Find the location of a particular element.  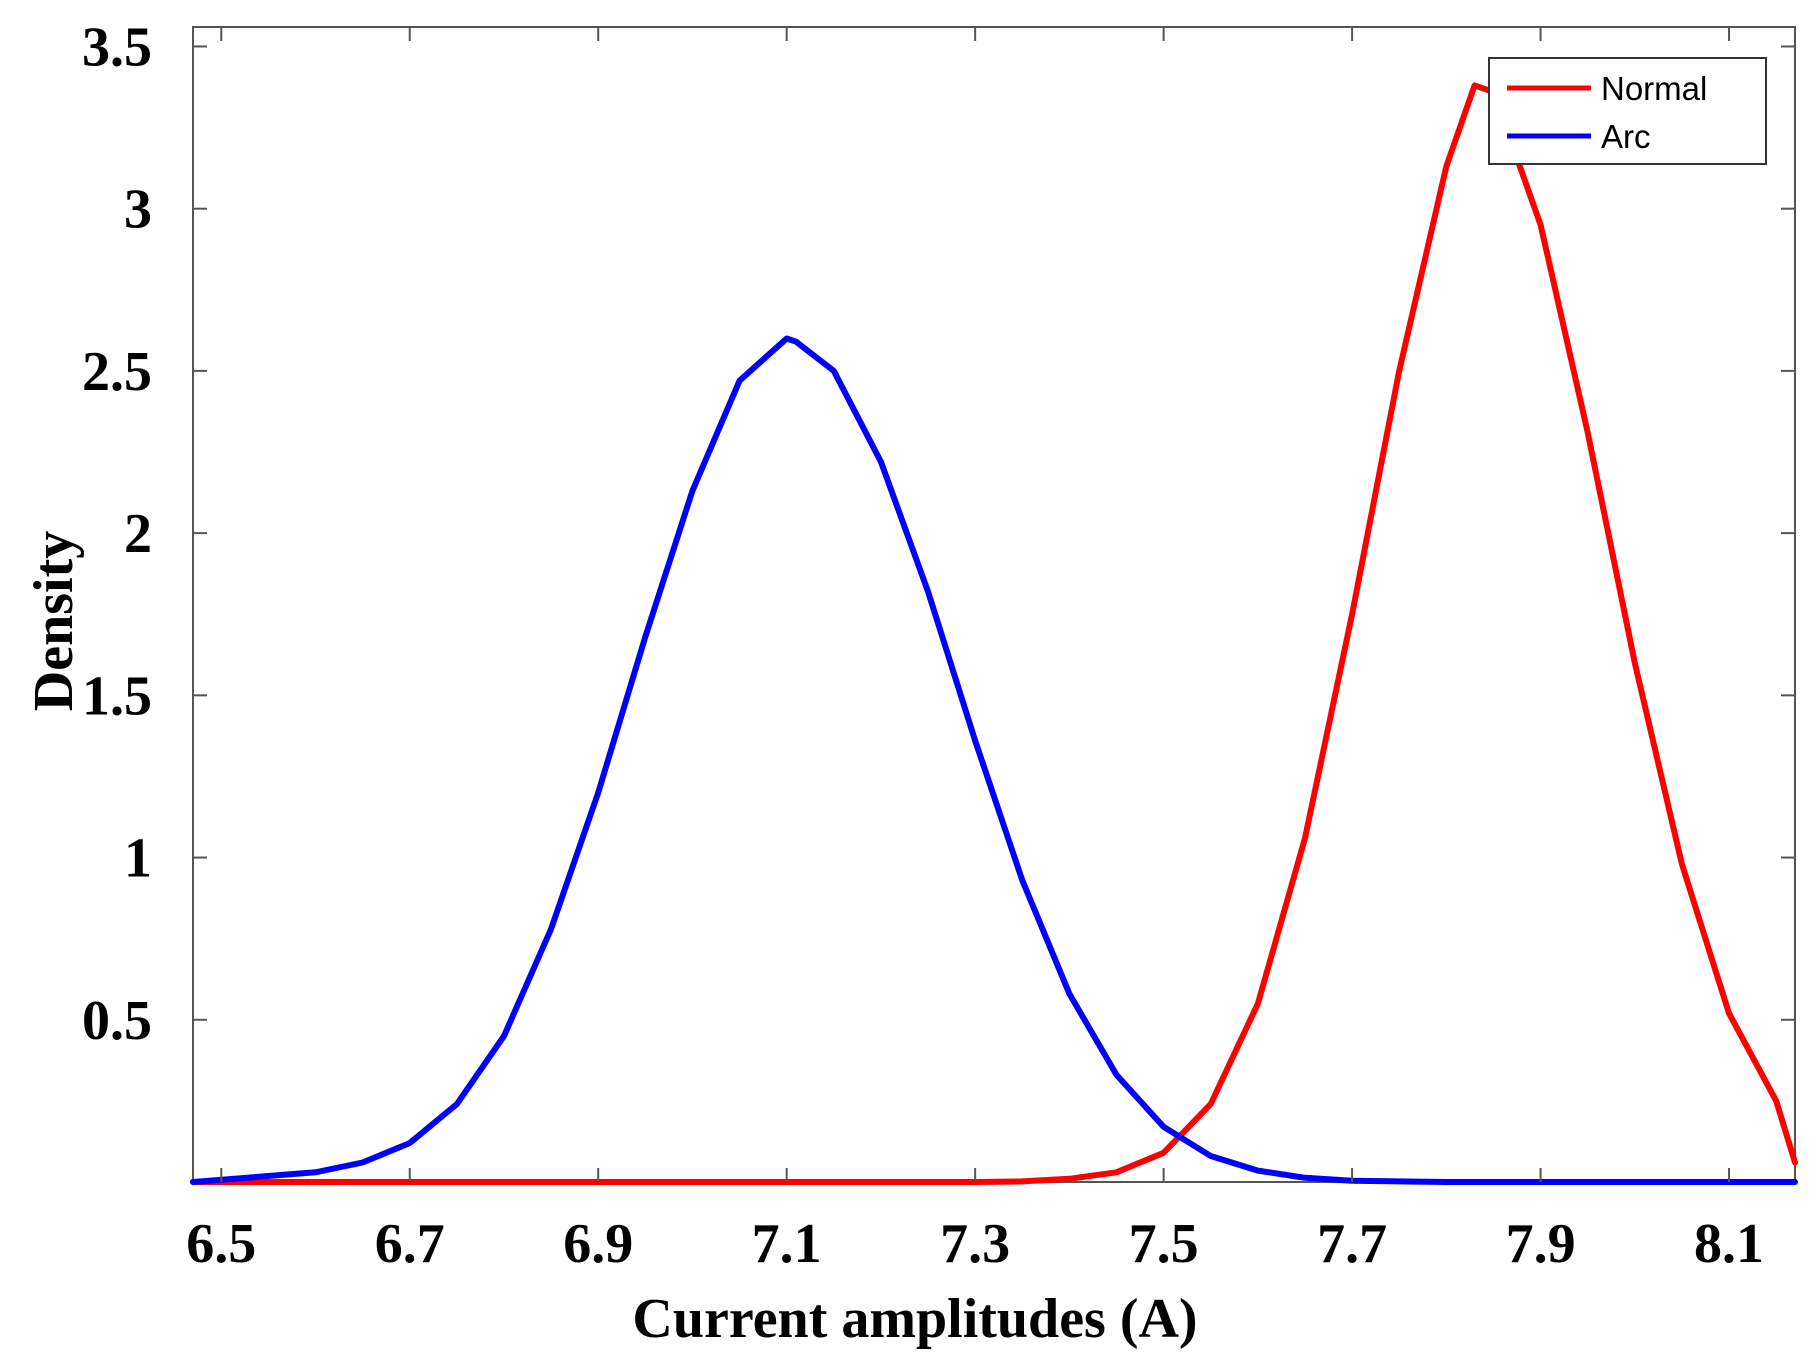

x-tick-label: 7.3 is located at coordinates (975, 1244).